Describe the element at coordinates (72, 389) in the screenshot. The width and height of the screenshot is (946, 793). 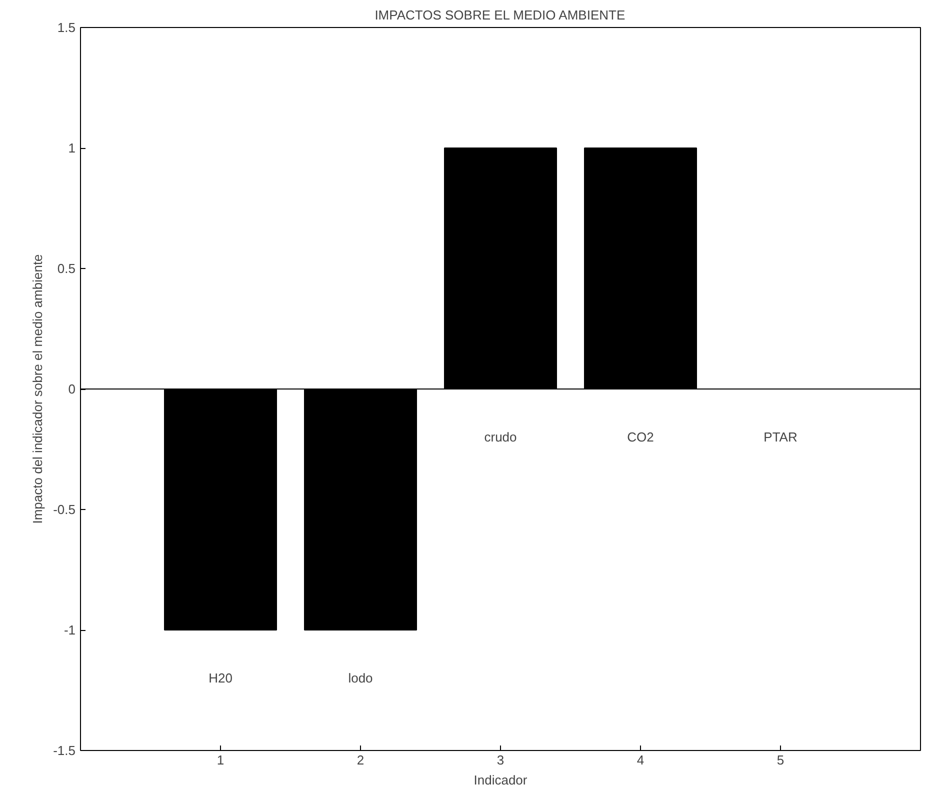
I see `y-tick-label: 0` at that location.